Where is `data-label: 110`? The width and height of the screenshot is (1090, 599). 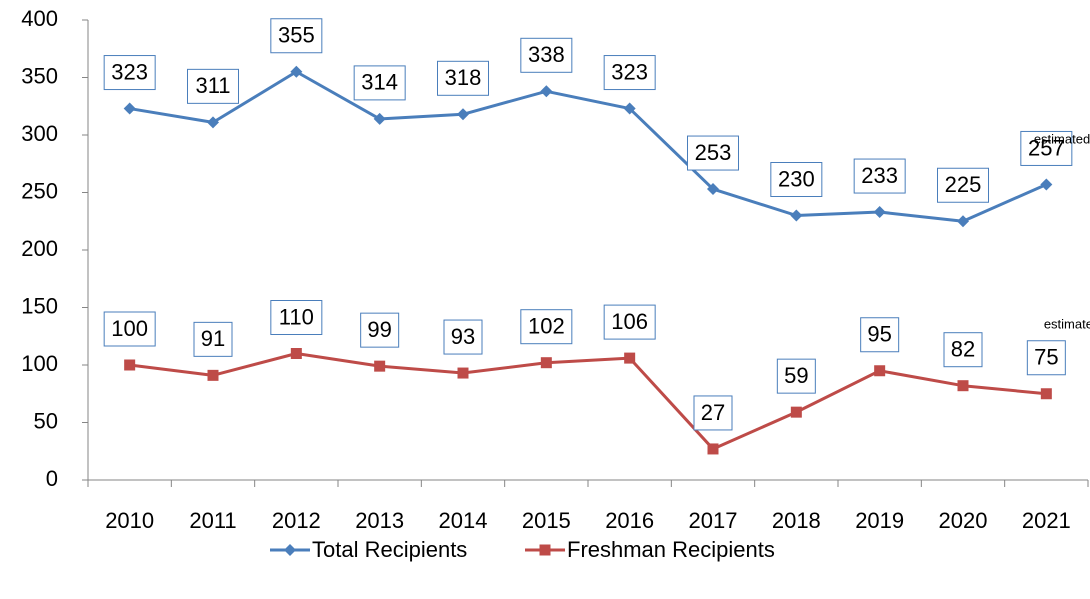 data-label: 110 is located at coordinates (296, 316).